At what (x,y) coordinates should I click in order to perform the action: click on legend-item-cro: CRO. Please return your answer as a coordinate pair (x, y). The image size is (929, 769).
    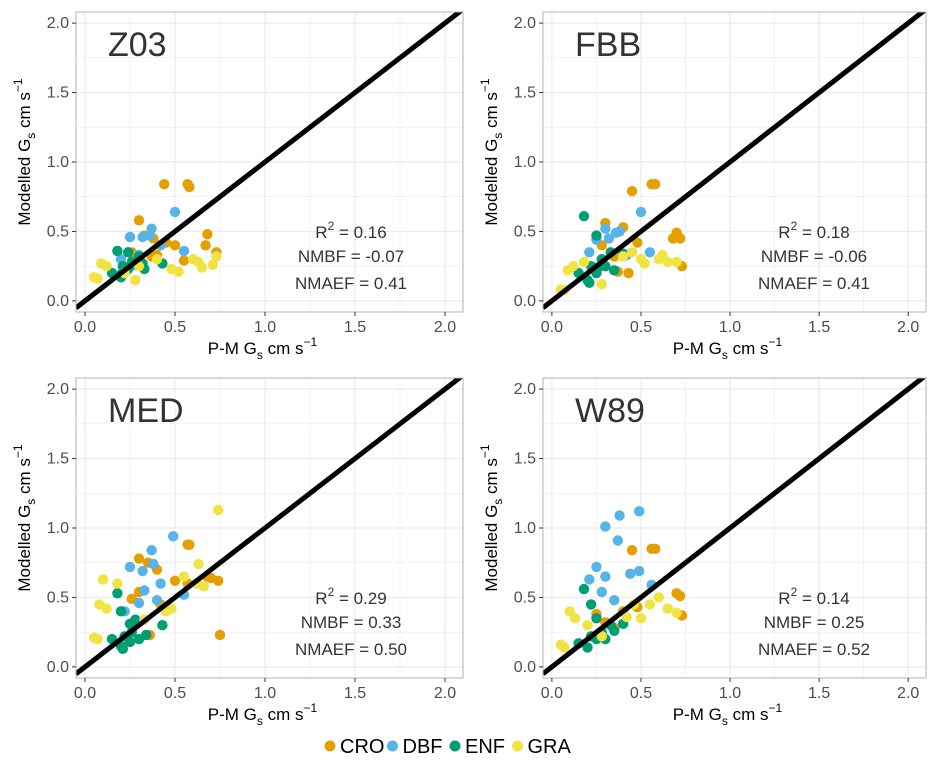
    Looking at the image, I should click on (354, 747).